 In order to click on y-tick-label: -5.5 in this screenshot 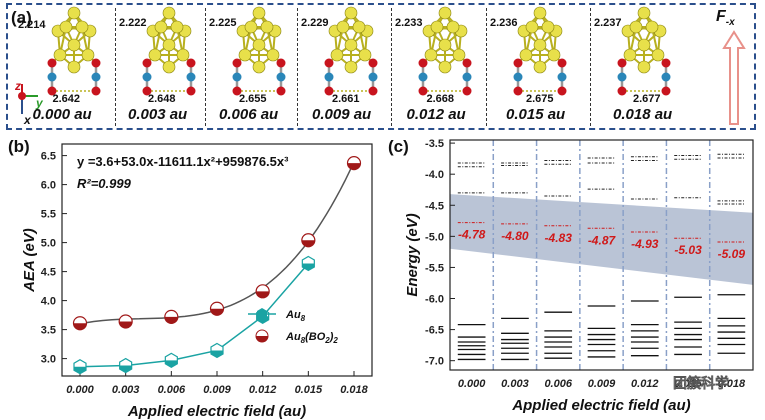, I will do `click(434, 268)`.